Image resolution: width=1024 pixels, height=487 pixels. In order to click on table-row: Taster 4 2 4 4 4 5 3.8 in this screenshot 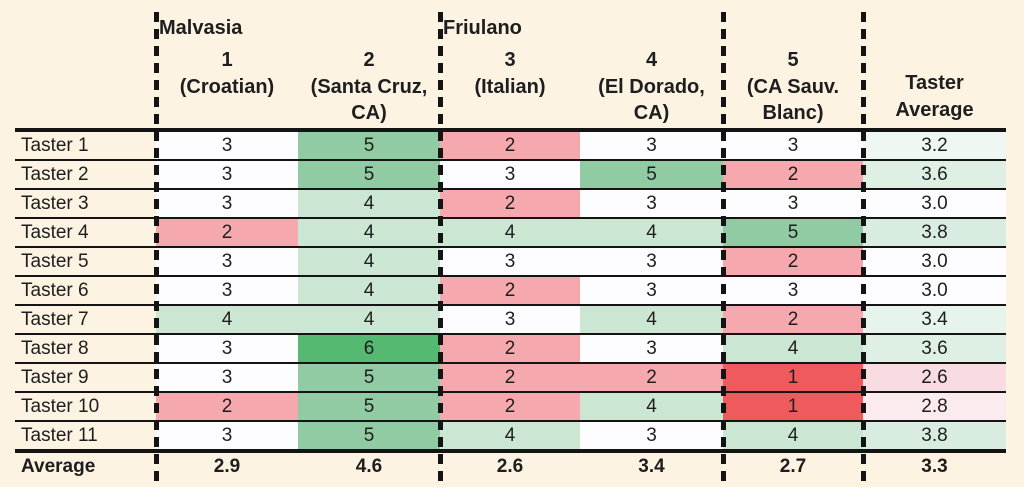, I will do `click(510, 233)`.